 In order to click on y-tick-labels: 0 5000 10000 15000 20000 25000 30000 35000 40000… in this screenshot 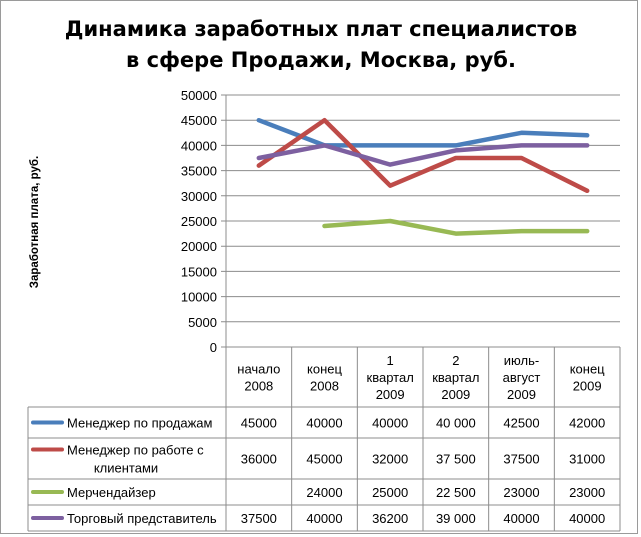, I will do `click(199, 221)`.